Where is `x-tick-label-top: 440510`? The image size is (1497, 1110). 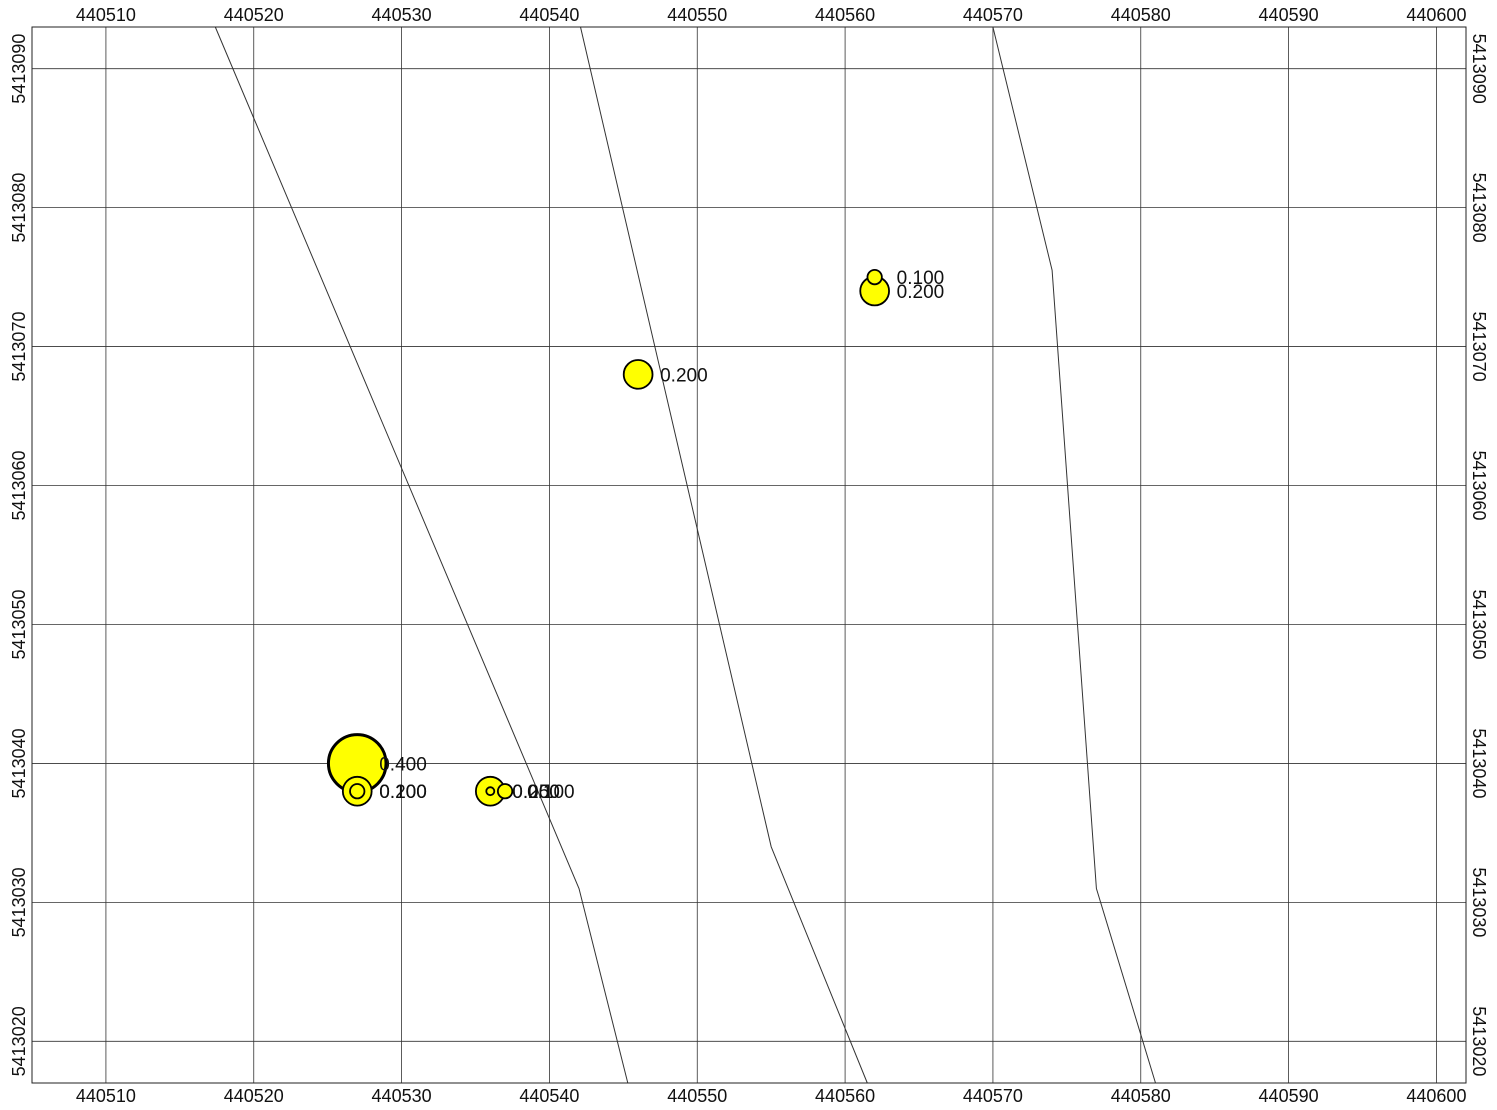
x-tick-label-top: 440510 is located at coordinates (106, 15).